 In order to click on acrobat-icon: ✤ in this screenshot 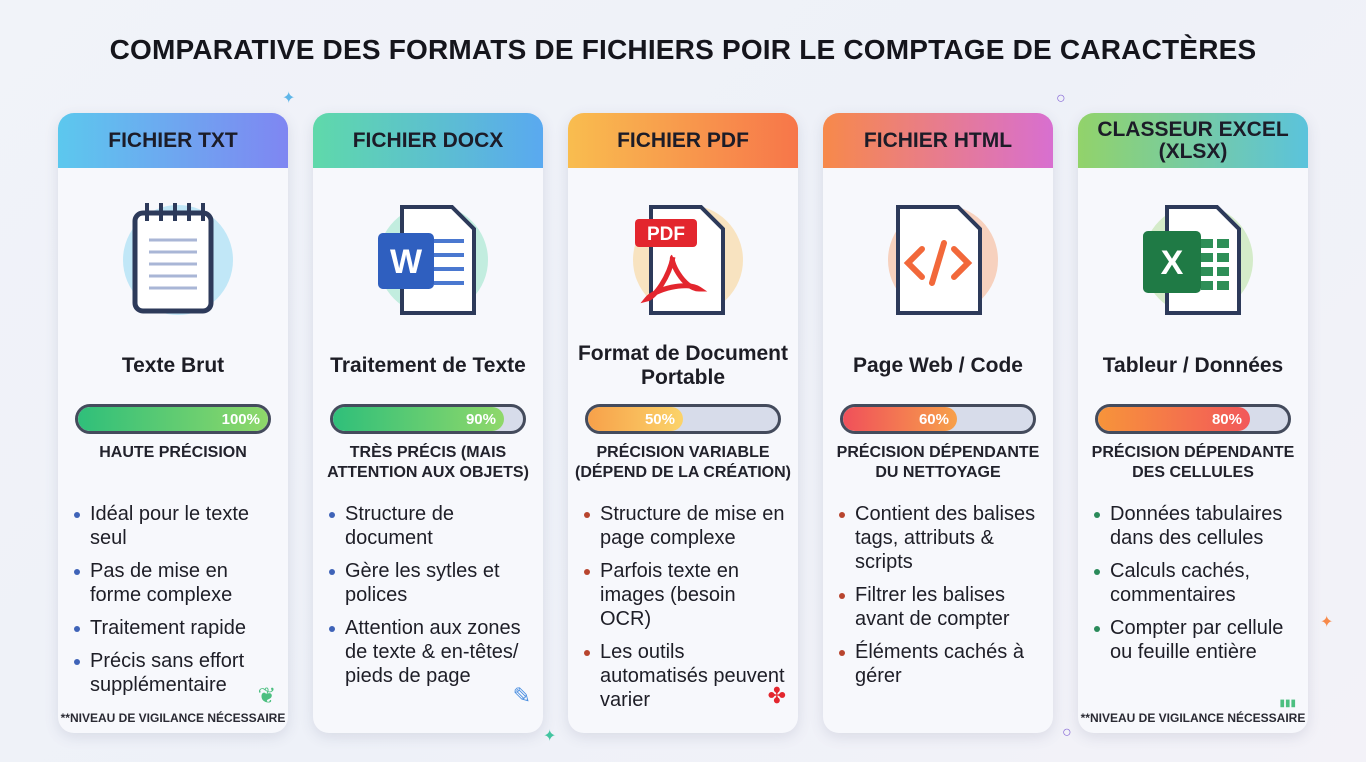, I will do `click(776, 695)`.